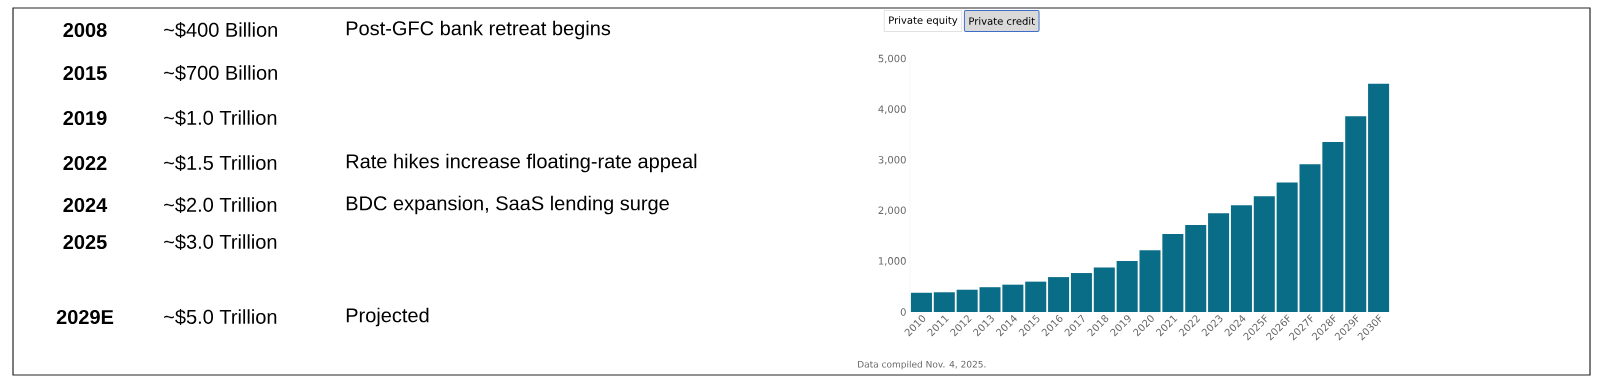 The height and width of the screenshot is (392, 1600). What do you see at coordinates (478, 30) in the screenshot?
I see `text: Post-GFC bank retreat begins` at bounding box center [478, 30].